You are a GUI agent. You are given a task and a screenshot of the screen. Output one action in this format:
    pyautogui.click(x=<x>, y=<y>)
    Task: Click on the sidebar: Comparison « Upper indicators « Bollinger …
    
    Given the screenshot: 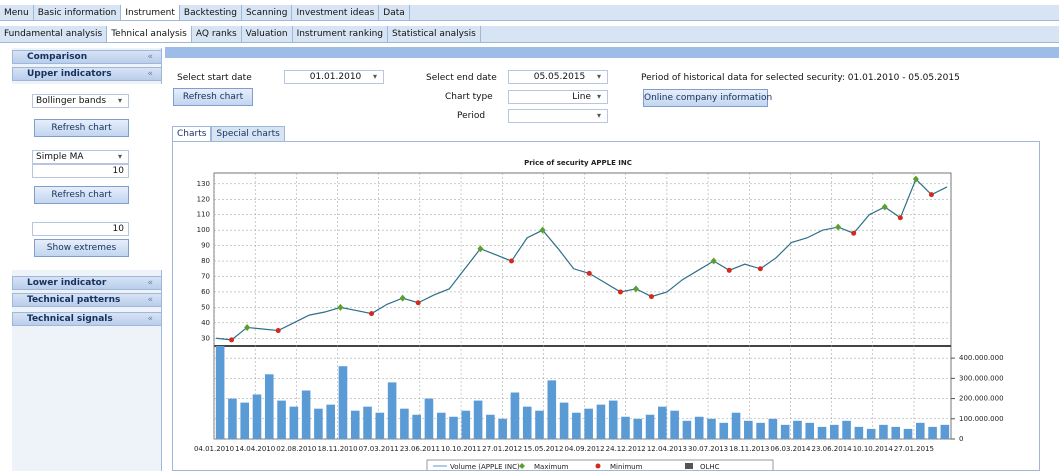 What is the action you would take?
    pyautogui.click(x=87, y=259)
    